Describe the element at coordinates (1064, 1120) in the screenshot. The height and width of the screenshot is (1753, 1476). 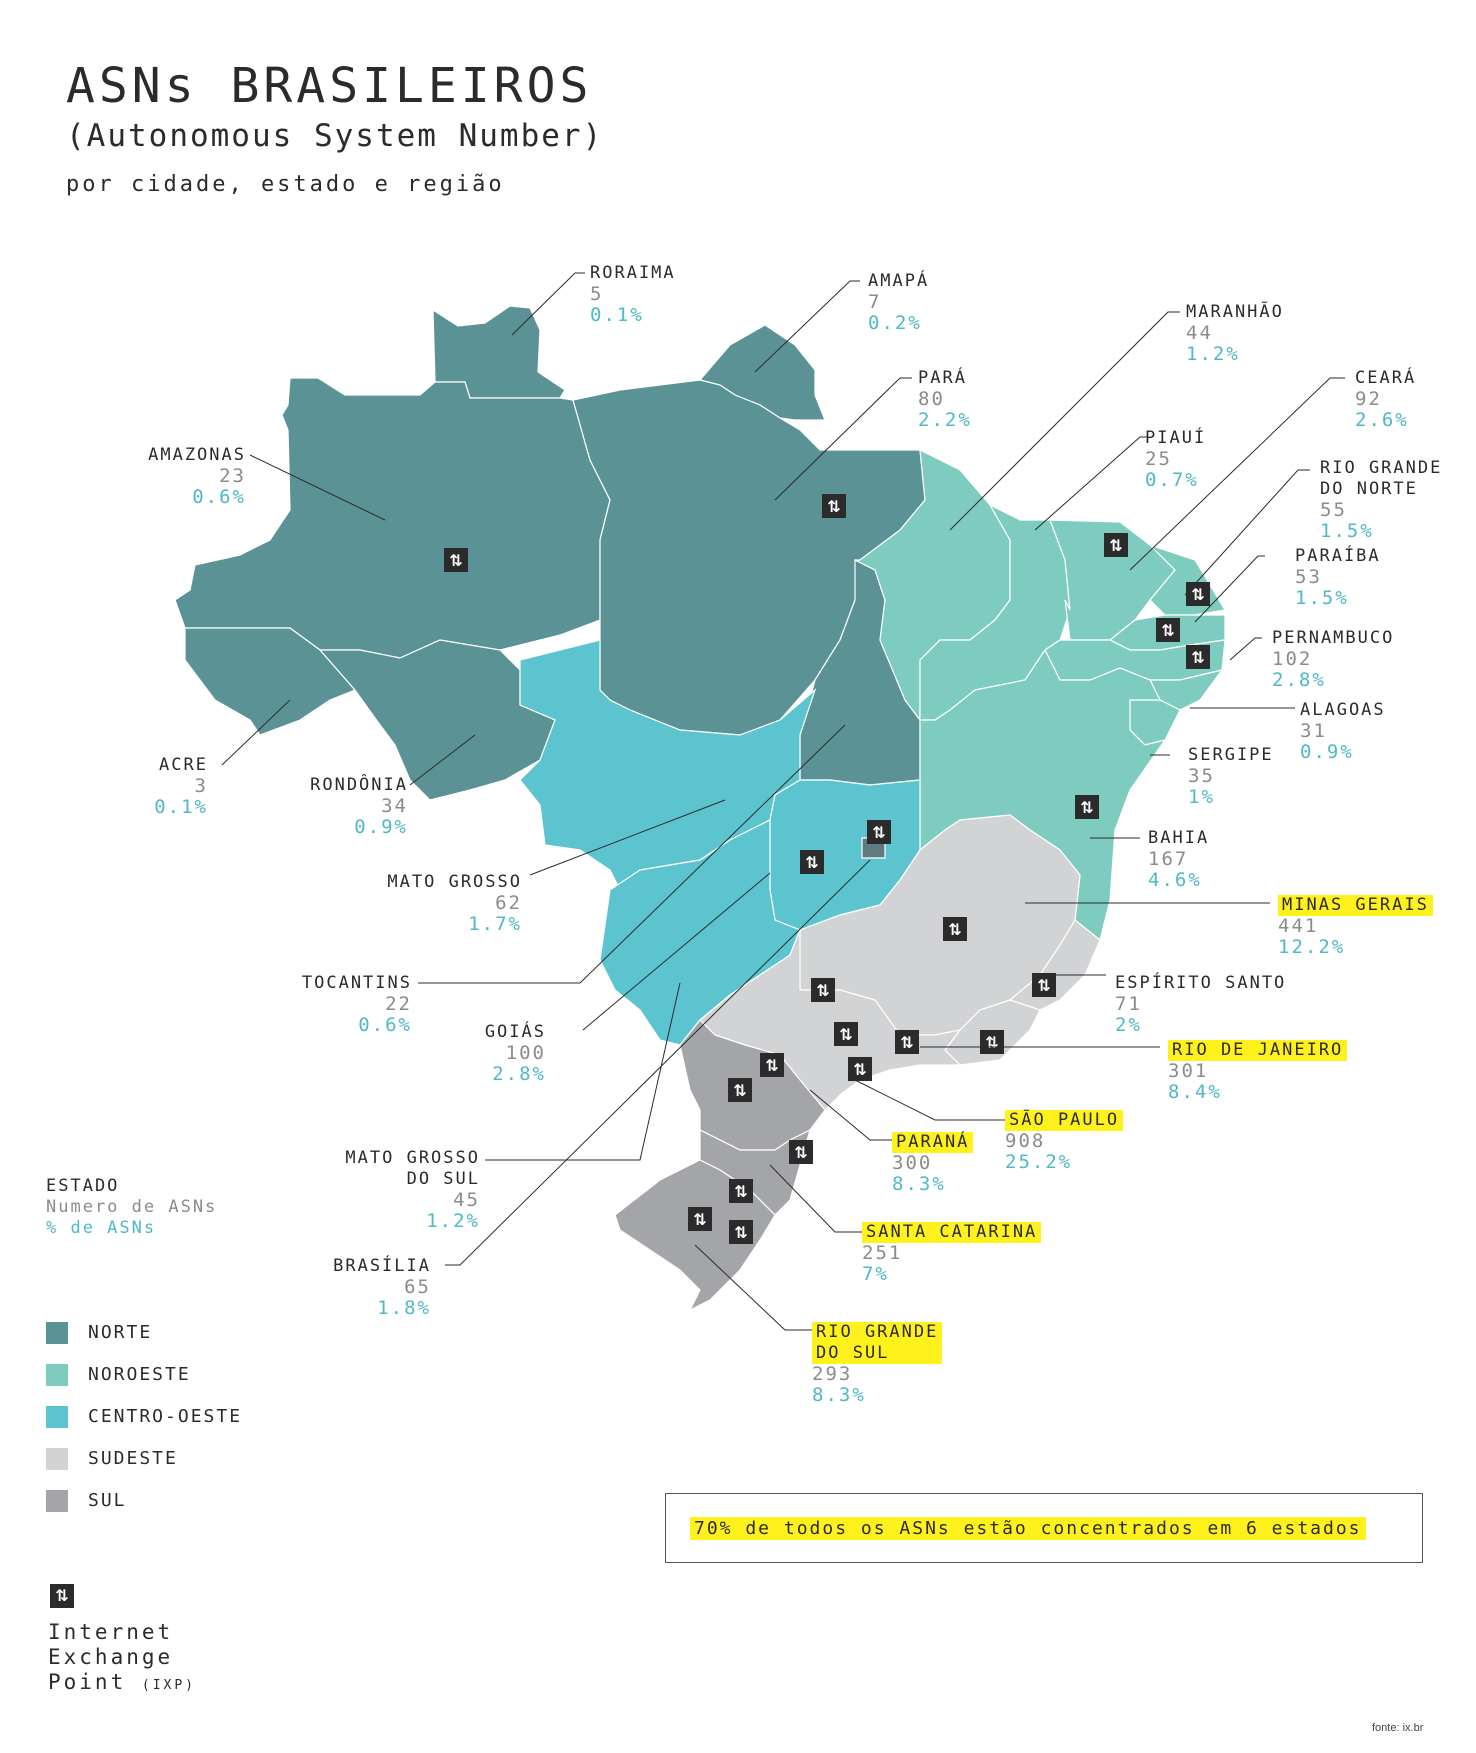
I see `label-name: SÃO PAULO` at that location.